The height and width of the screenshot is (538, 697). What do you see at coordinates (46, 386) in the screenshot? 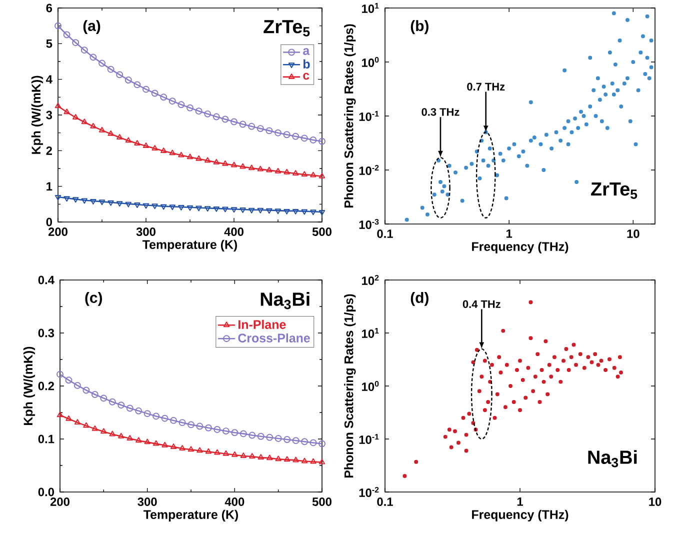
I see `y-tick-label: 0.2` at bounding box center [46, 386].